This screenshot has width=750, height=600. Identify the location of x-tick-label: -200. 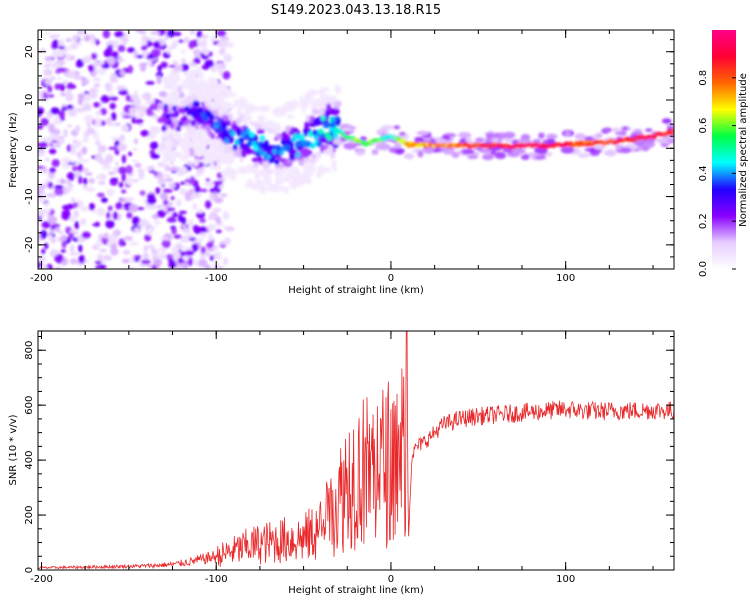
(41, 579).